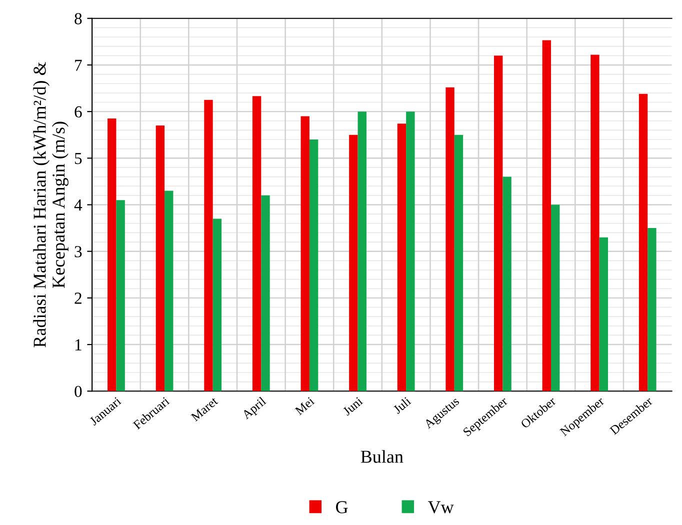 Image resolution: width=682 pixels, height=525 pixels. I want to click on legend-label: G, so click(342, 507).